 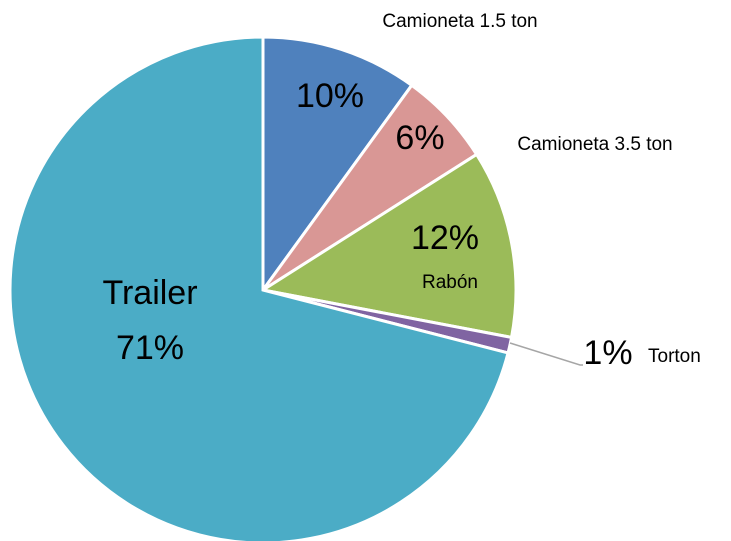 What do you see at coordinates (450, 282) in the screenshot?
I see `category-label: Rabón` at bounding box center [450, 282].